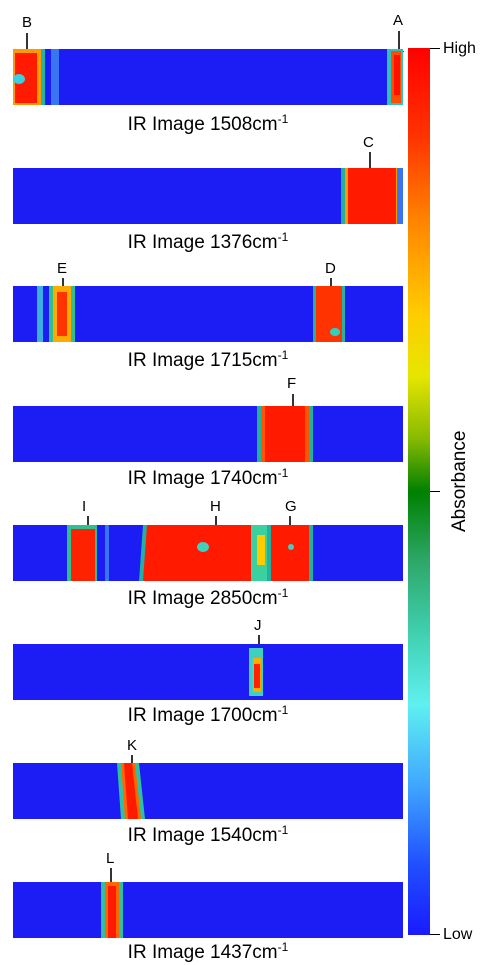 This screenshot has width=480, height=965. I want to click on colorbar-tick-high, so click(435, 48).